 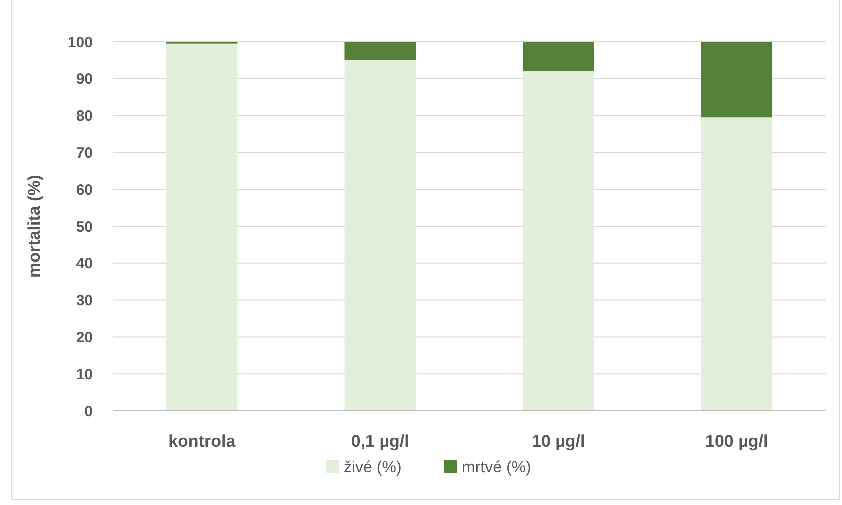 What do you see at coordinates (84, 375) in the screenshot?
I see `y-tick-label: 10` at bounding box center [84, 375].